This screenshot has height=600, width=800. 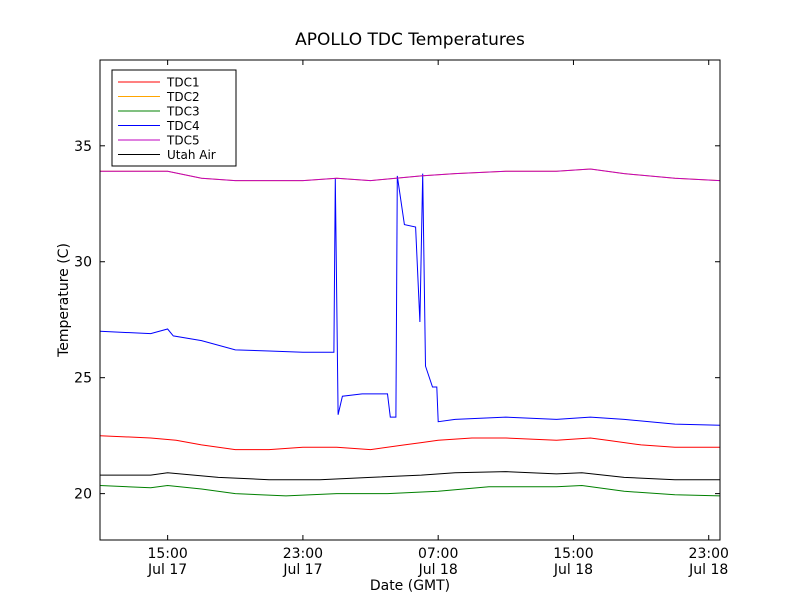 What do you see at coordinates (410, 40) in the screenshot?
I see `chart-title: APOLLO TDC Temperatures` at bounding box center [410, 40].